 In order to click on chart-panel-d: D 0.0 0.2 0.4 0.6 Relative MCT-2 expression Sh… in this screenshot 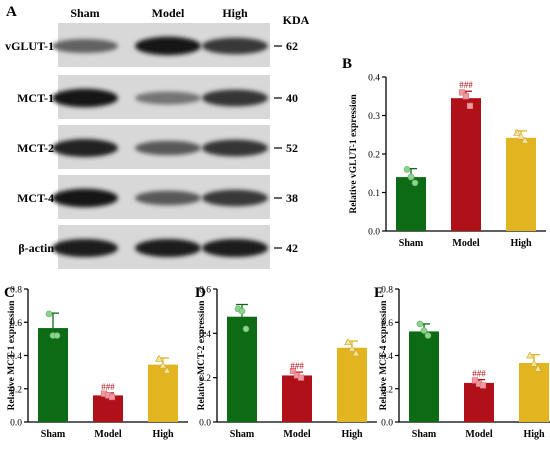, I will do `click(286, 362)`.